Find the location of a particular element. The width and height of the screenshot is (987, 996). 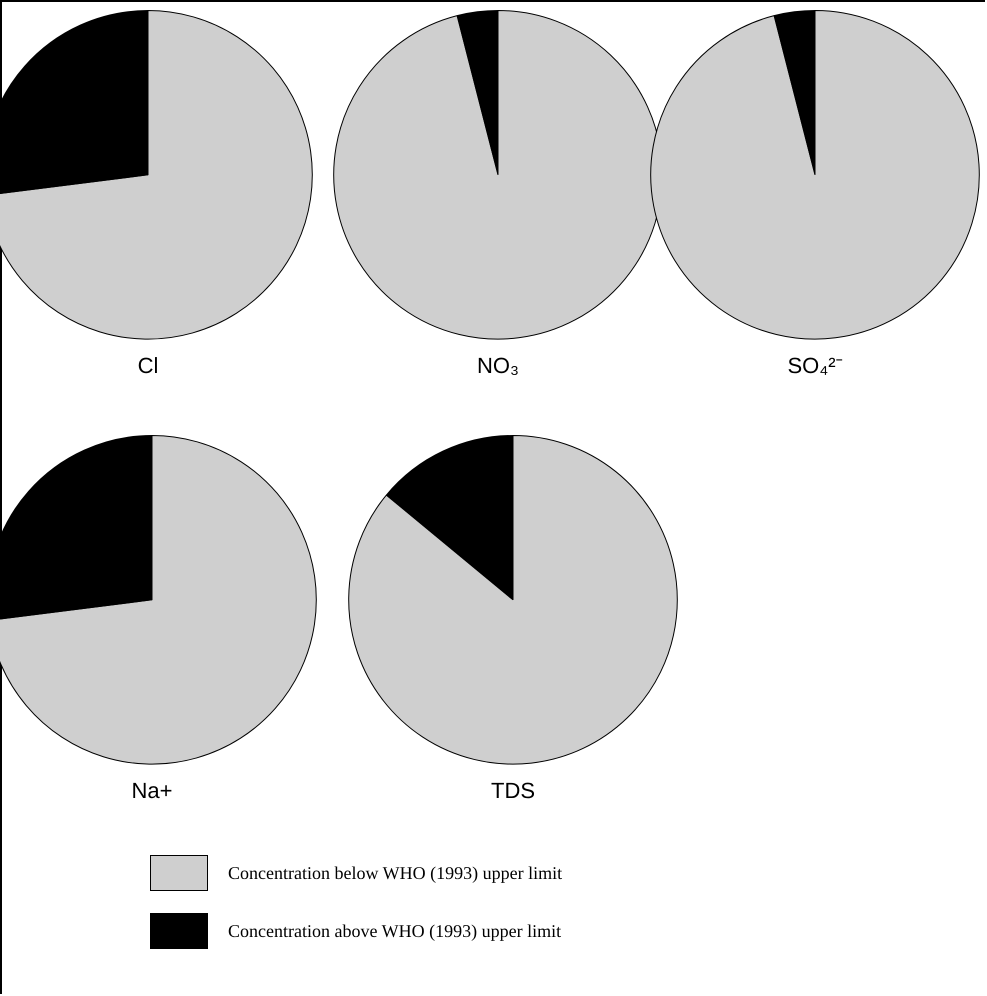

text: Cl is located at coordinates (148, 365).